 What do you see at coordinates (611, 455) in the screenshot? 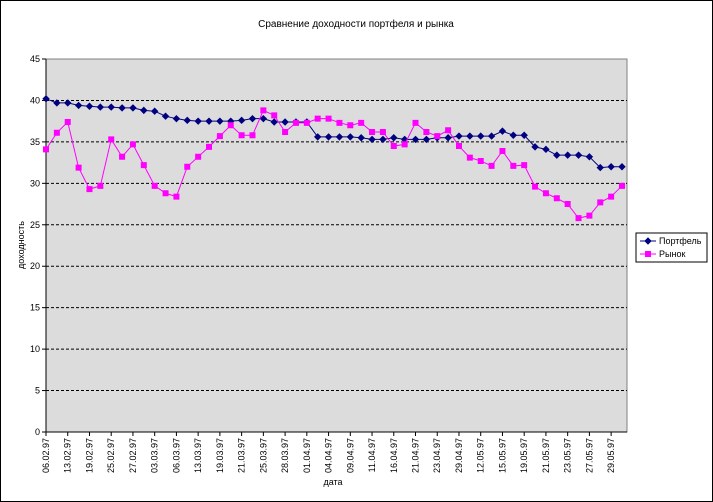
I see `x-tick-label: 29.05.97` at bounding box center [611, 455].